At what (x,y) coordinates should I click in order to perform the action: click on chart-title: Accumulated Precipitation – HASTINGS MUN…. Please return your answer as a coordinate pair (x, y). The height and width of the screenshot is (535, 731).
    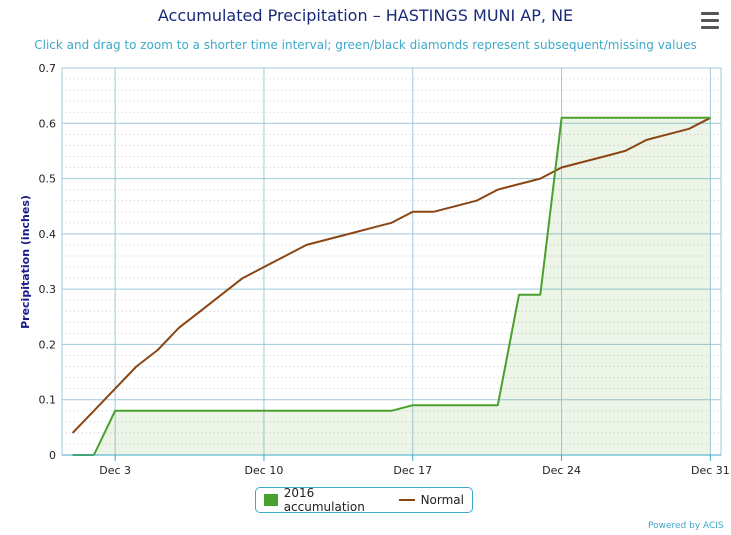
    Looking at the image, I should click on (365, 15).